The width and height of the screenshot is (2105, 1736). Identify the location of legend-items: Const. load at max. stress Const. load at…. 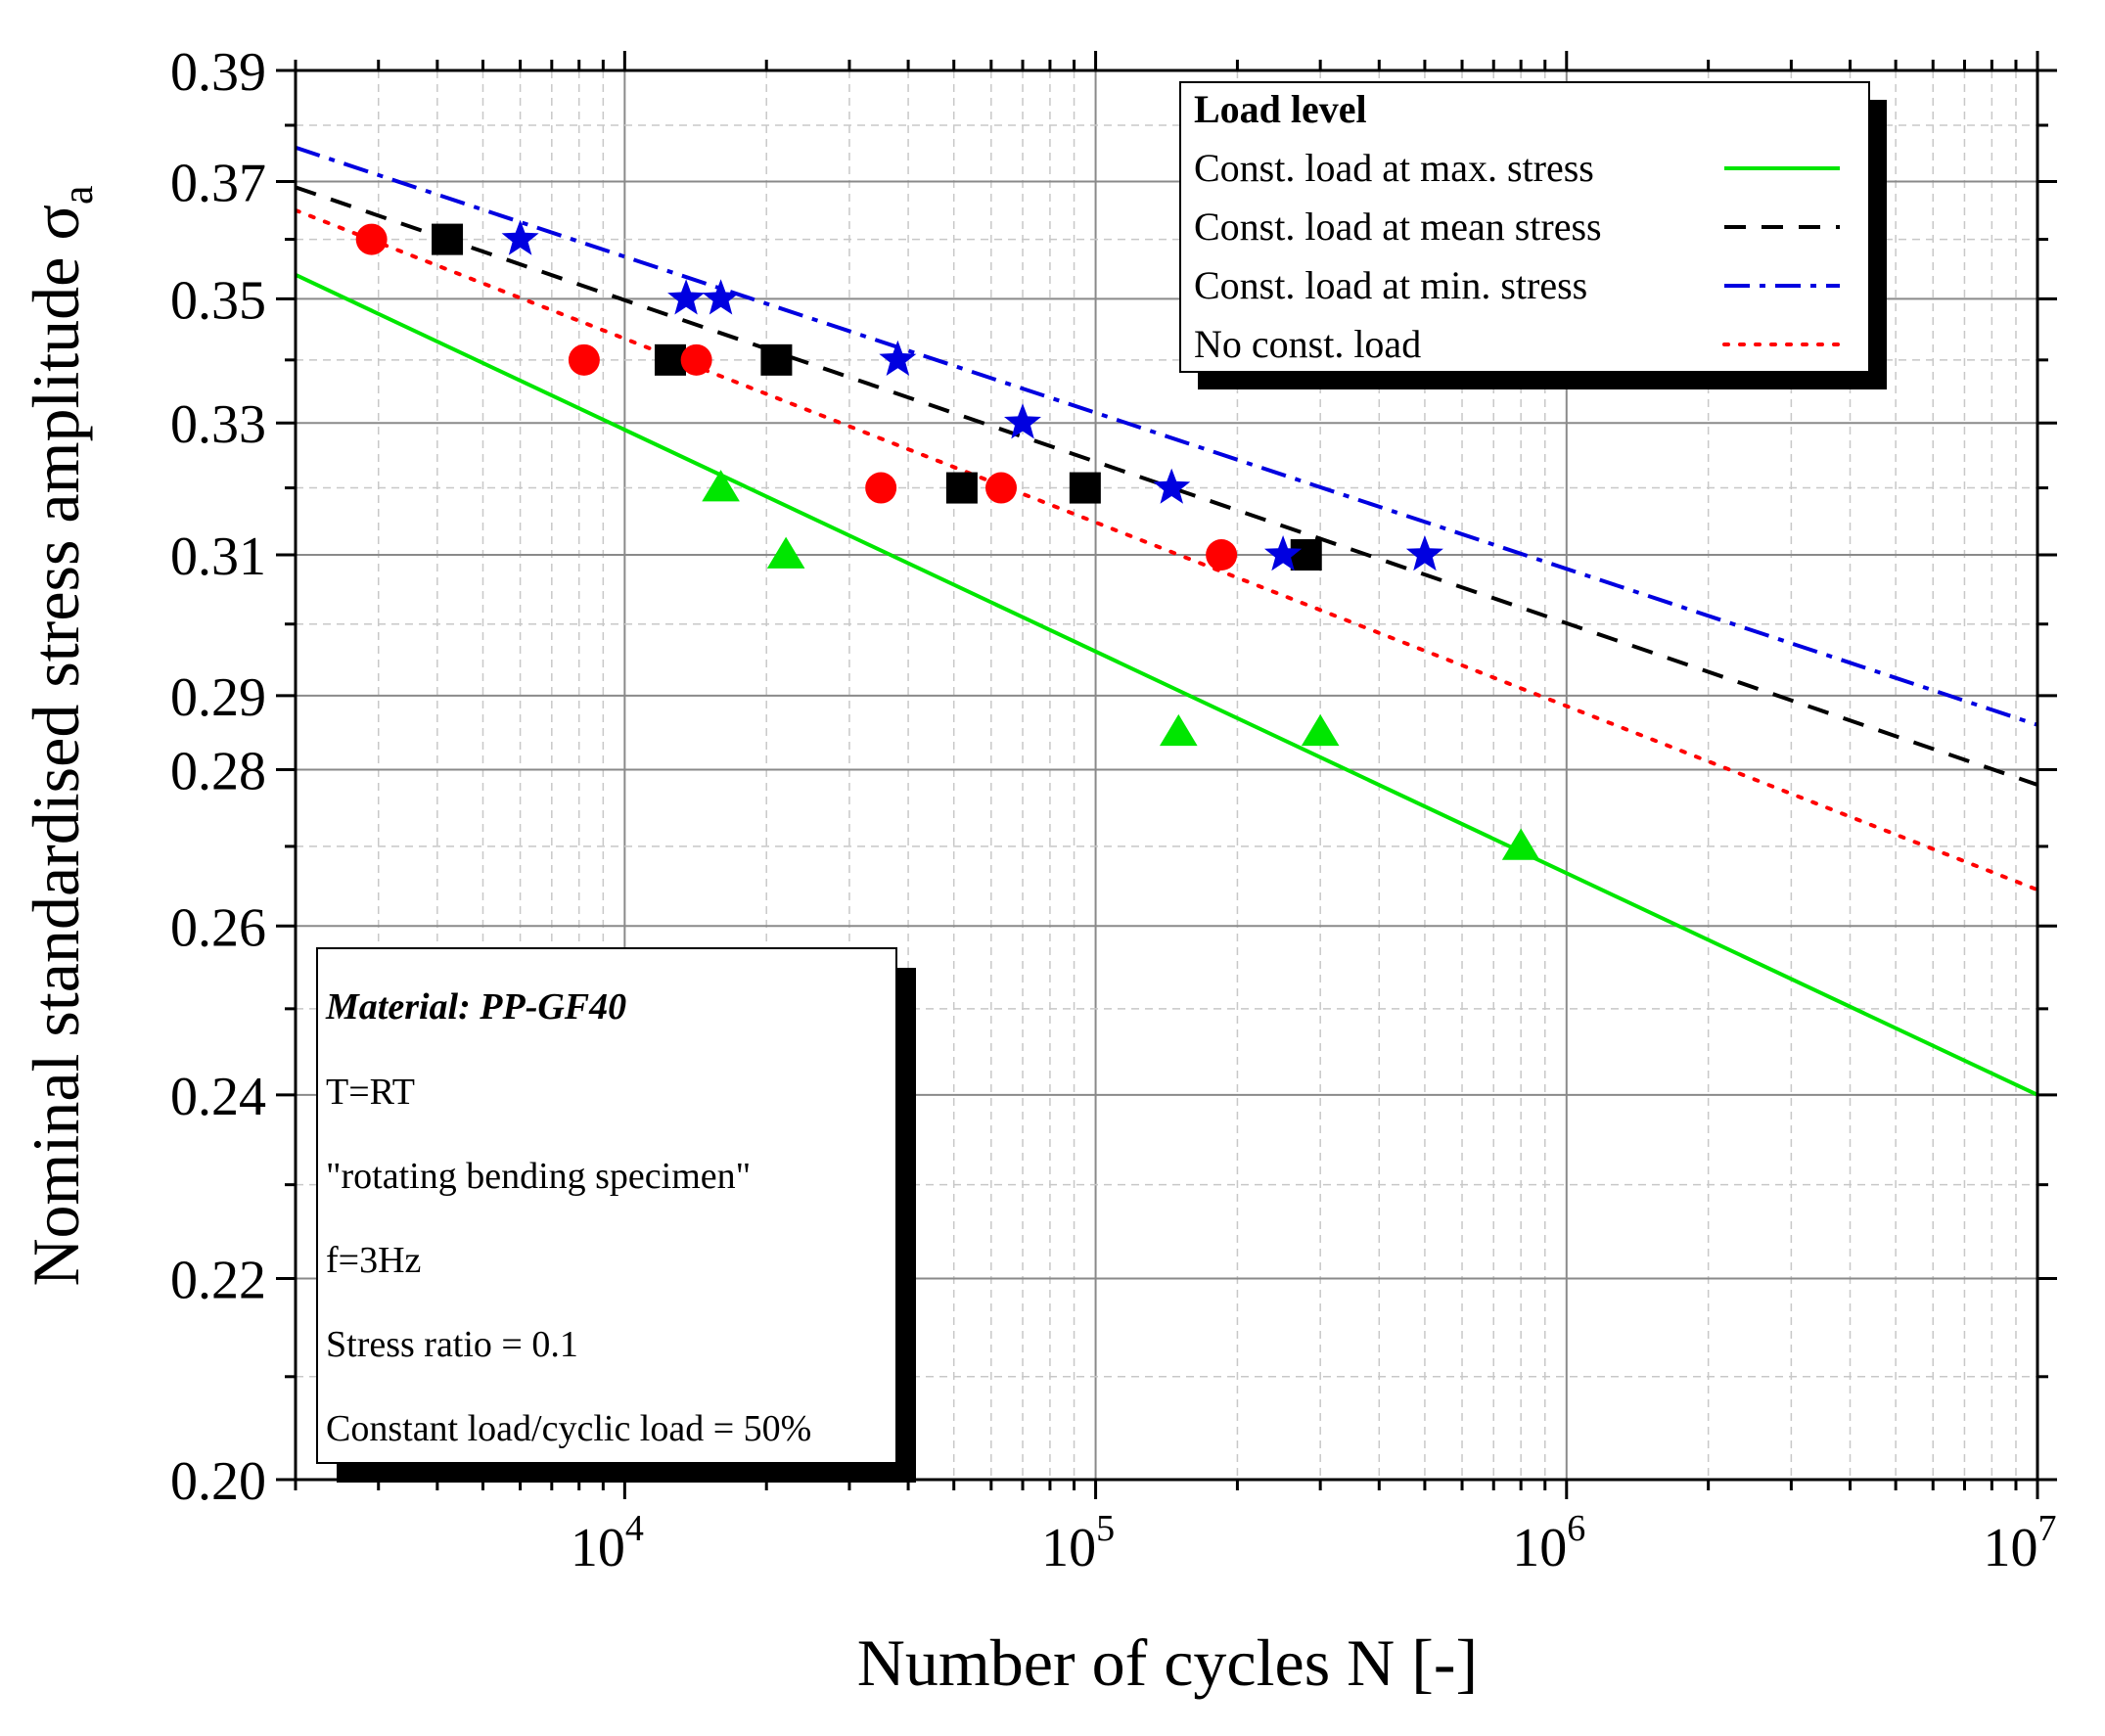
(1518, 256).